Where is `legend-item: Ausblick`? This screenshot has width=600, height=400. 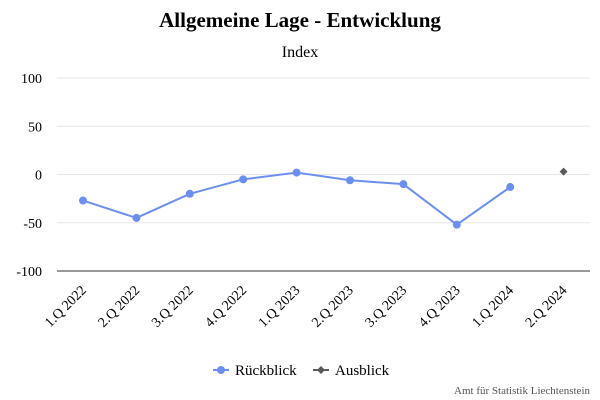 legend-item: Ausblick is located at coordinates (351, 371).